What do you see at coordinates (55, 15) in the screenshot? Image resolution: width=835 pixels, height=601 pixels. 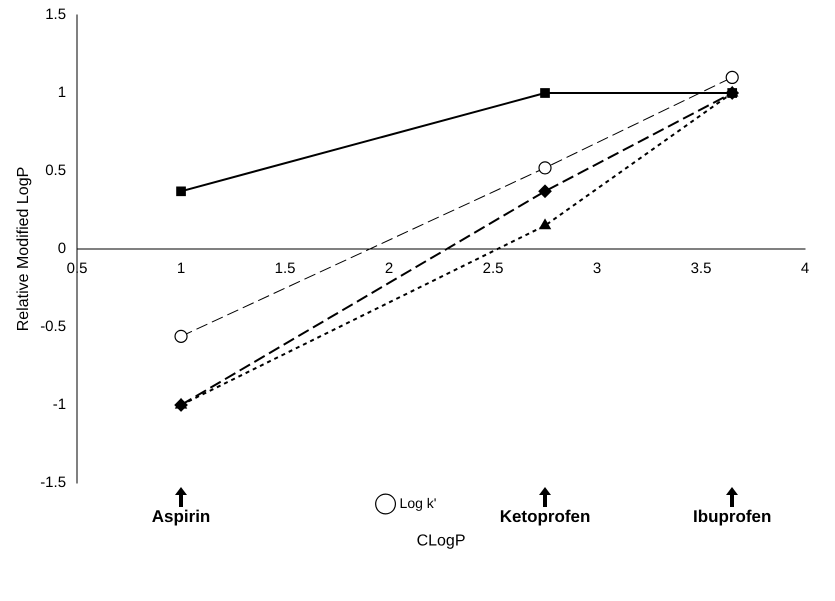 I see `y-tick-label: 1.5` at bounding box center [55, 15].